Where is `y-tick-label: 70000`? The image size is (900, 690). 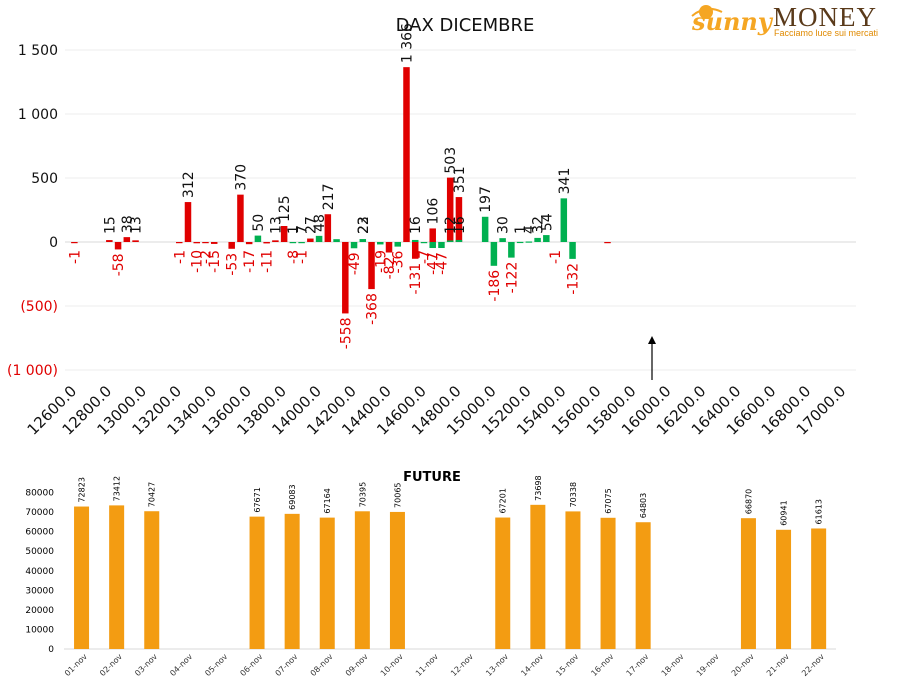
y-tick-label: 70000 is located at coordinates (39, 513).